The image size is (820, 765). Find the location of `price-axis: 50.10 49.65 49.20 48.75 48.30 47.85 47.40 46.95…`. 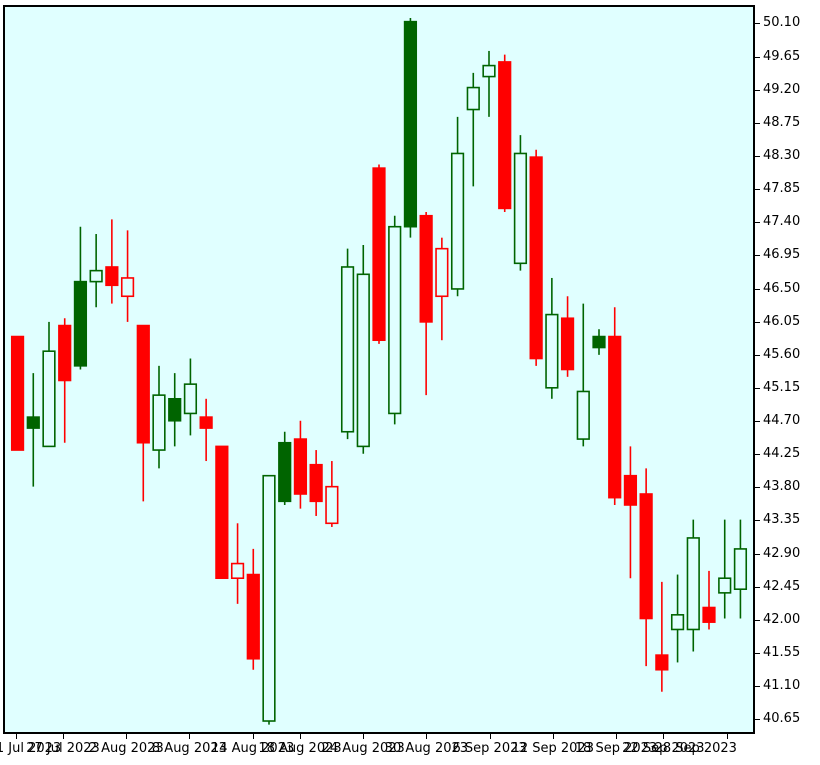

price-axis: 50.10 49.65 49.20 48.75 48.30 47.85 47.40 46.95… is located at coordinates (787, 369).